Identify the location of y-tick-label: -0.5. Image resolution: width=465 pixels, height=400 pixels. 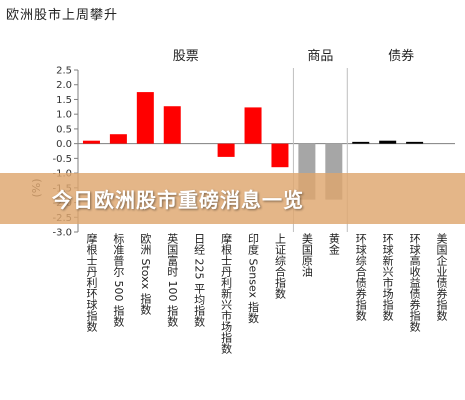
(62, 159).